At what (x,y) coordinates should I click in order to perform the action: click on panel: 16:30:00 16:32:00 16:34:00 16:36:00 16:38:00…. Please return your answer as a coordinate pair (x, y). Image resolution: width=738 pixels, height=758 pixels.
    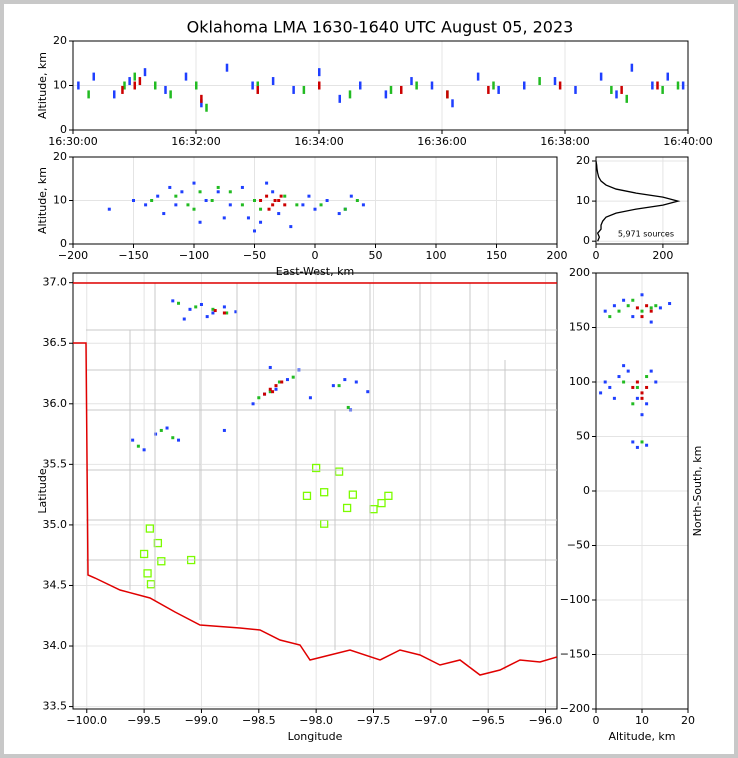
    Looking at the image, I should click on (374, 91).